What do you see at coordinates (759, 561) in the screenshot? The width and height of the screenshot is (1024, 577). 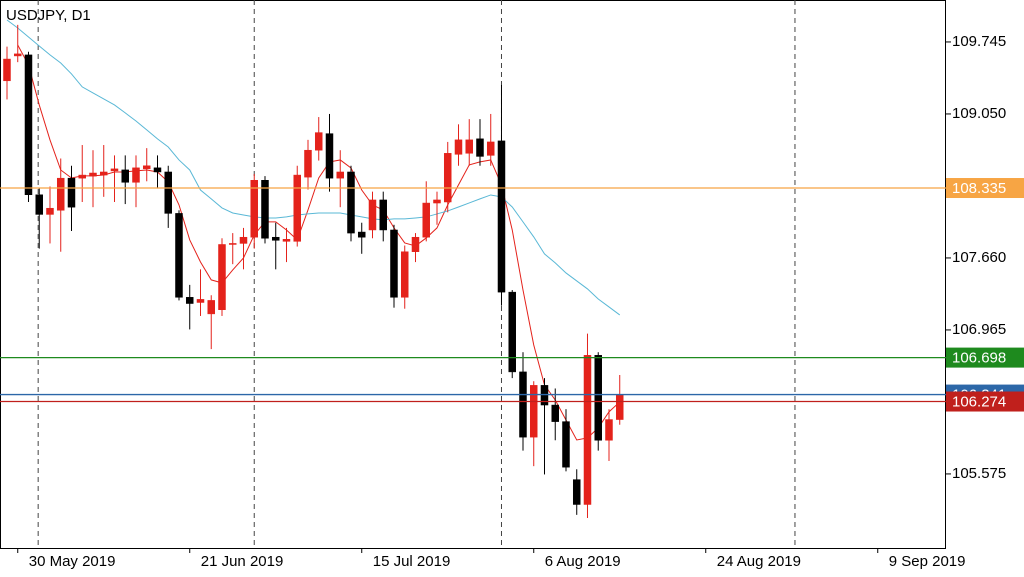 I see `x-tick-label: 24 Aug 2019` at bounding box center [759, 561].